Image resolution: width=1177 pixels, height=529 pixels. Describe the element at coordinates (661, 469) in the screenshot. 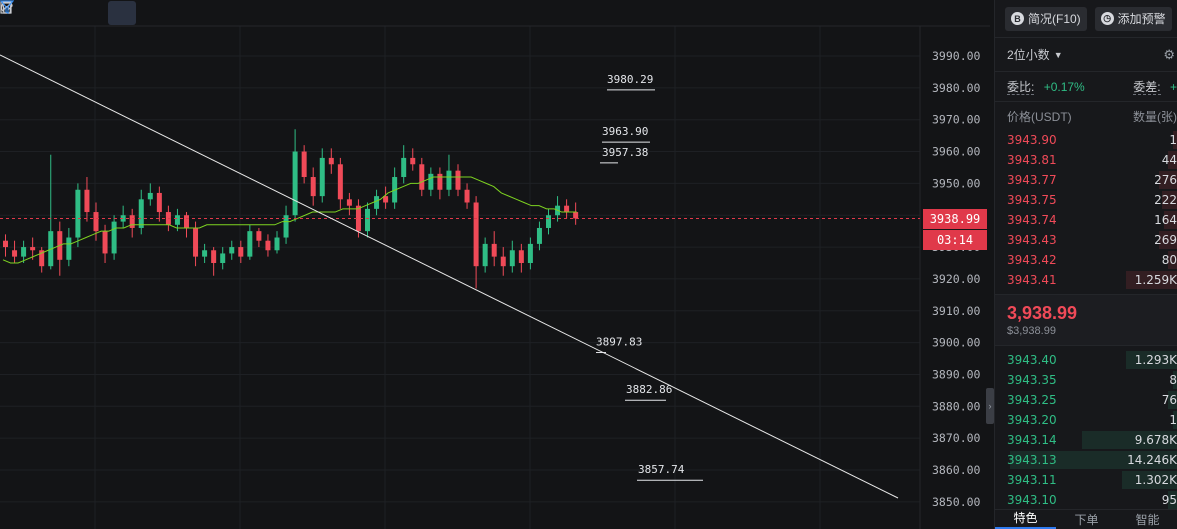

I see `price-annotation-label: 3857.74` at that location.